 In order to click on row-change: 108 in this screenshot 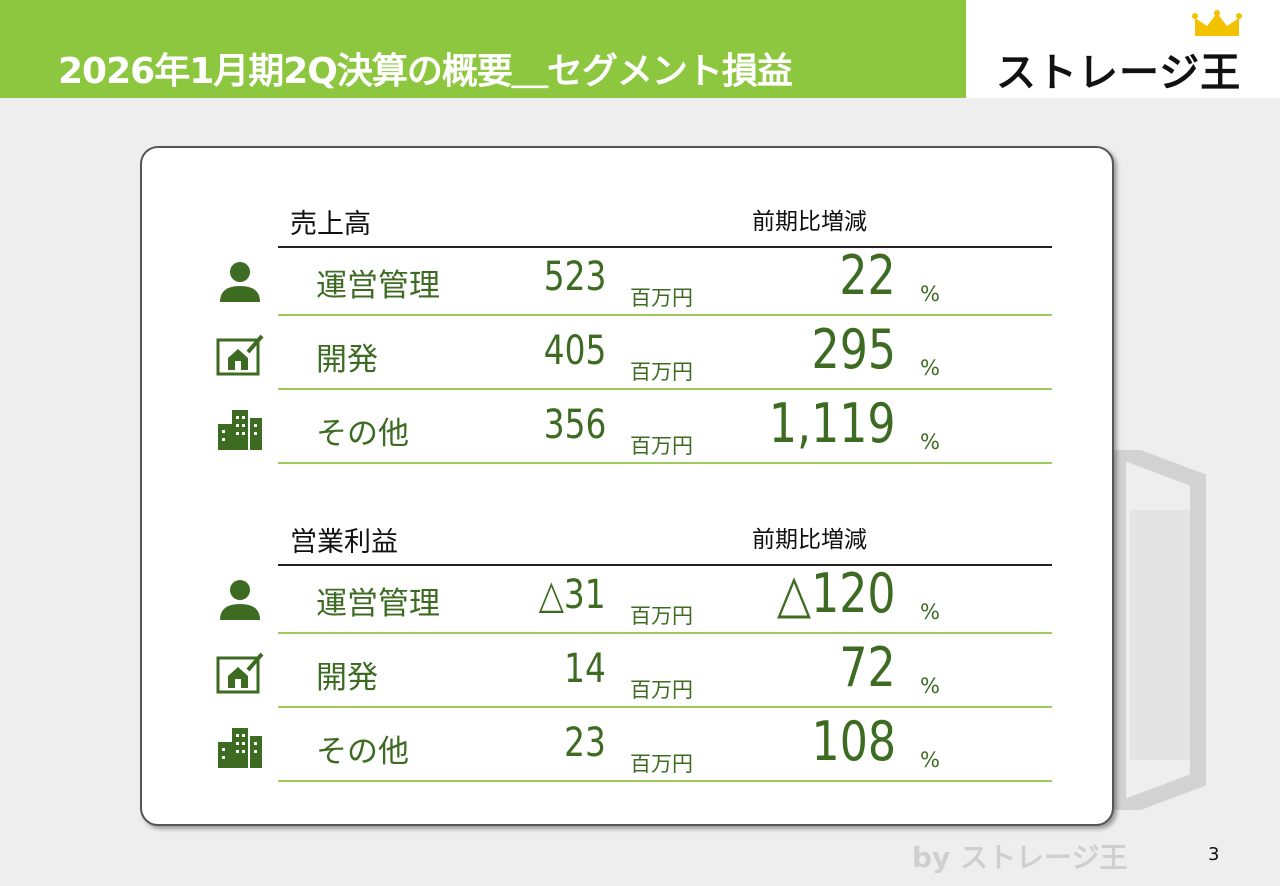, I will do `click(853, 741)`.